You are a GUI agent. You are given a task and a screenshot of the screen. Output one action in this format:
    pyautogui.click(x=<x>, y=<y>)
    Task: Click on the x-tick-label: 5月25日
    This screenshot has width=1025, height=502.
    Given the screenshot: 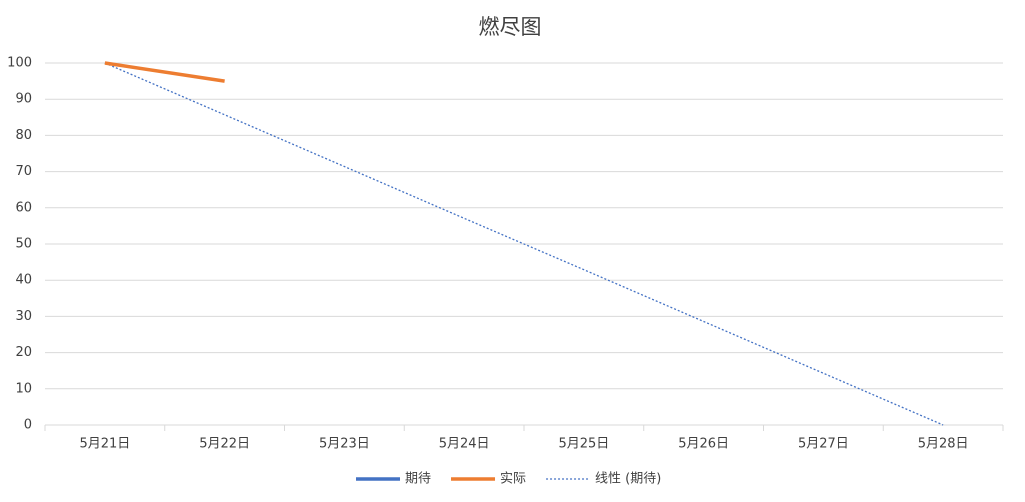 What is the action you would take?
    pyautogui.click(x=583, y=444)
    